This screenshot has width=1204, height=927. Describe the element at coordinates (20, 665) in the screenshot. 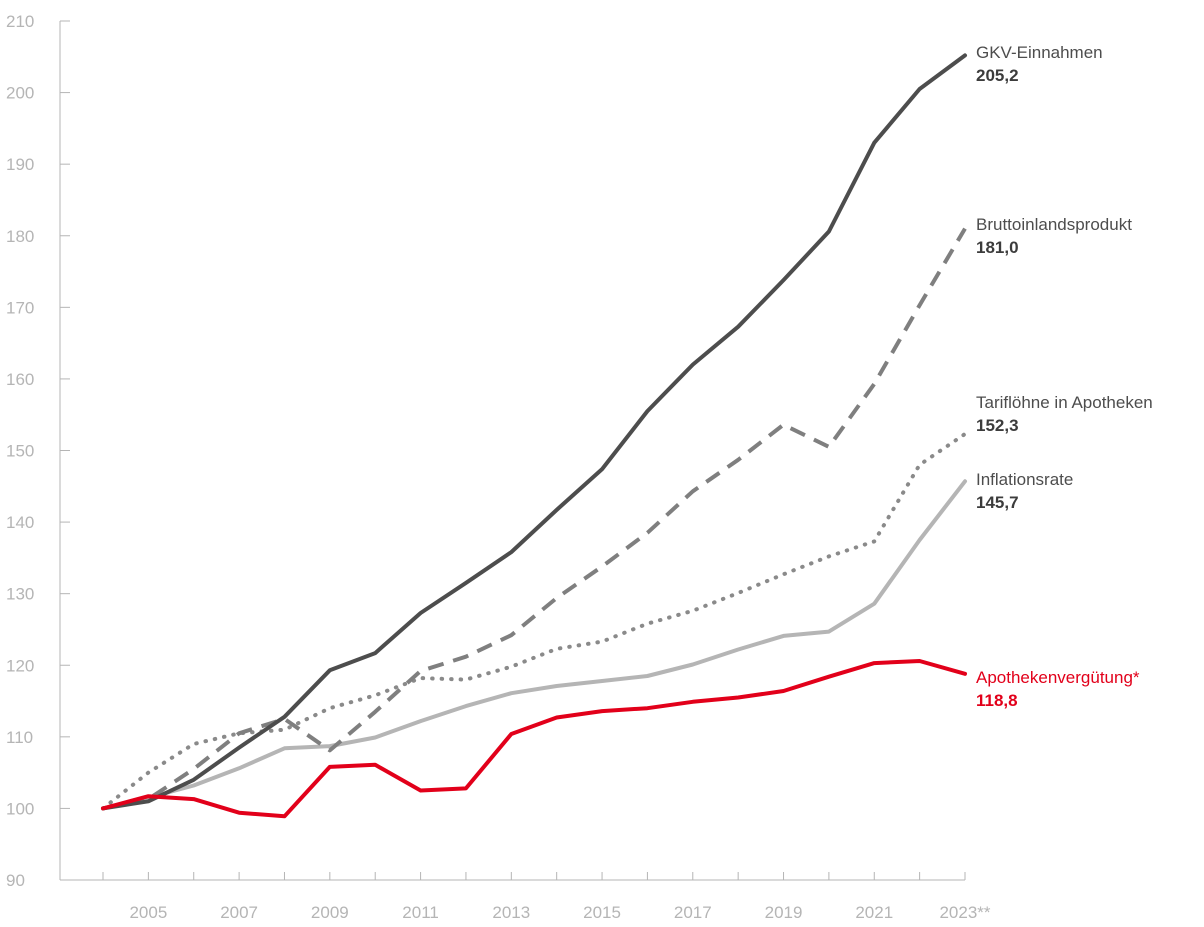

I see `y-tick-label: 120` at that location.